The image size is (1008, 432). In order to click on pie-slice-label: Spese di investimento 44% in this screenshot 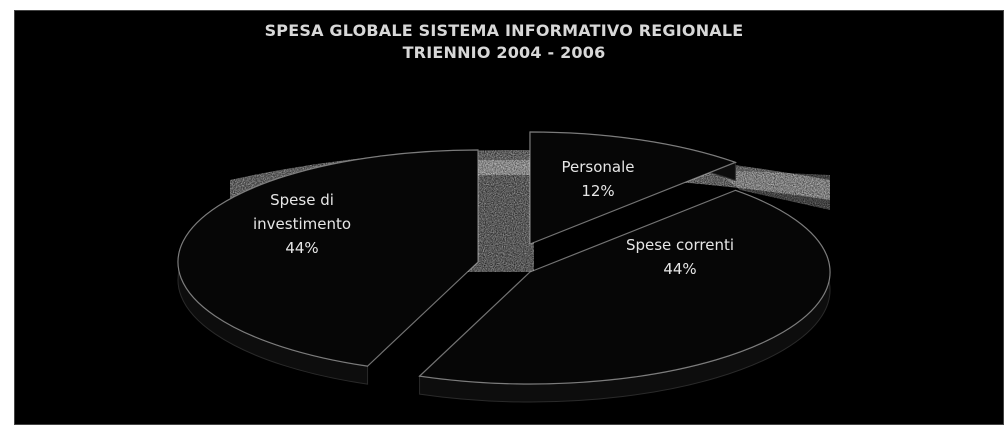, I will do `click(302, 224)`.